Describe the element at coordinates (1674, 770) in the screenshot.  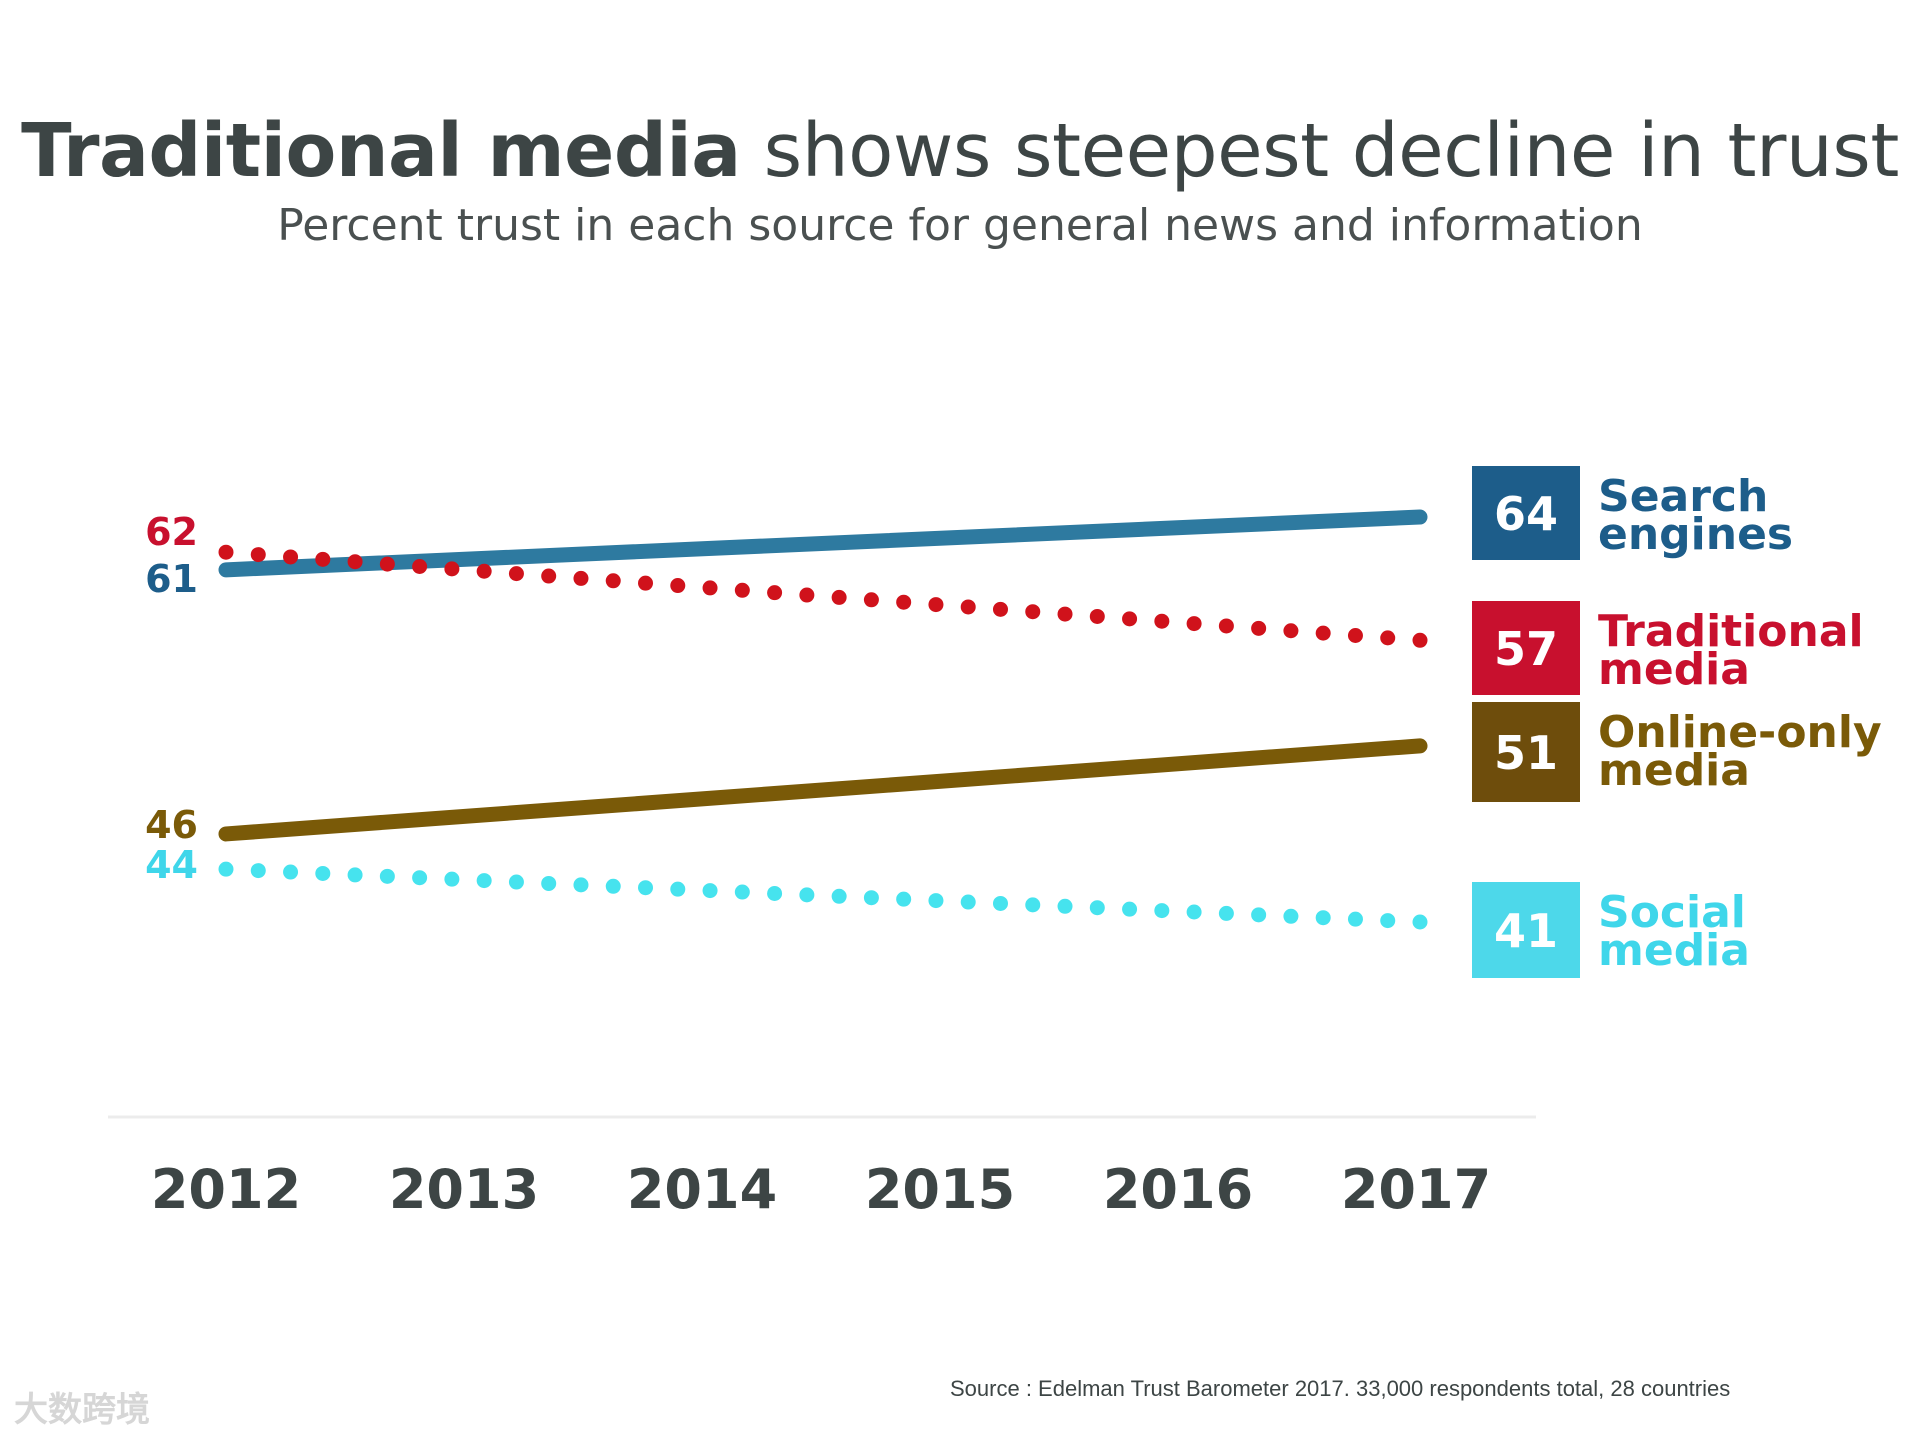
I see `legend-label-online-only-media: media` at that location.